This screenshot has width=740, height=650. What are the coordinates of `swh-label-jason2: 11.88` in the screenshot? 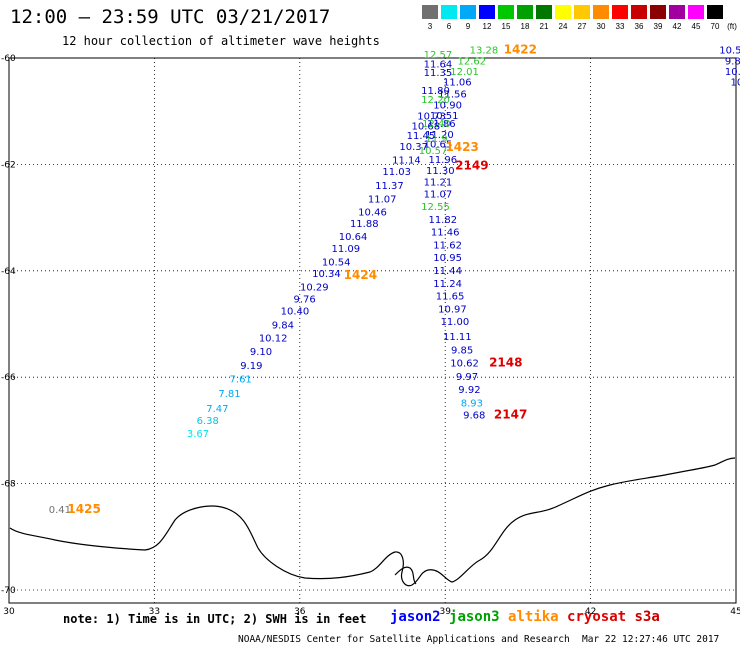 It's located at (364, 224).